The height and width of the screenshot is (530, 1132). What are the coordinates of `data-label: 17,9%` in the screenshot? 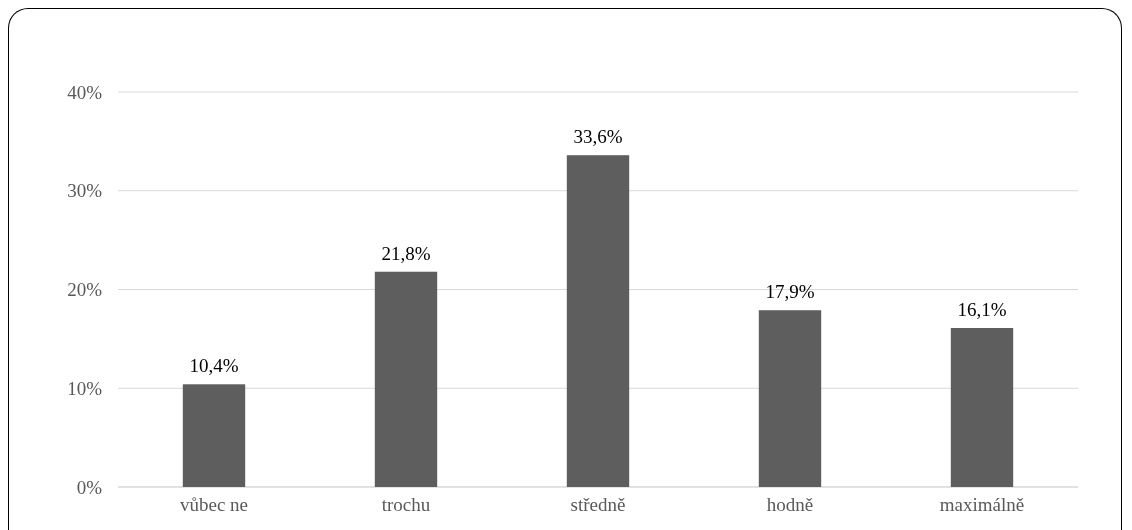 It's located at (790, 292).